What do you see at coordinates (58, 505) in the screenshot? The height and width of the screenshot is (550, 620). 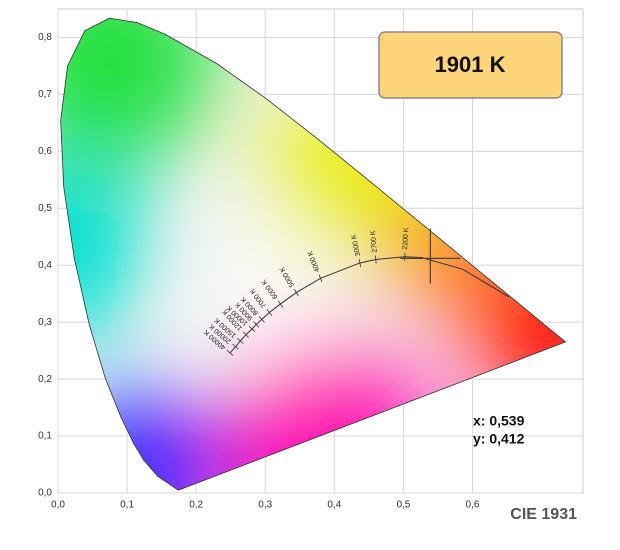 I see `x-tick-label: 0,0` at bounding box center [58, 505].